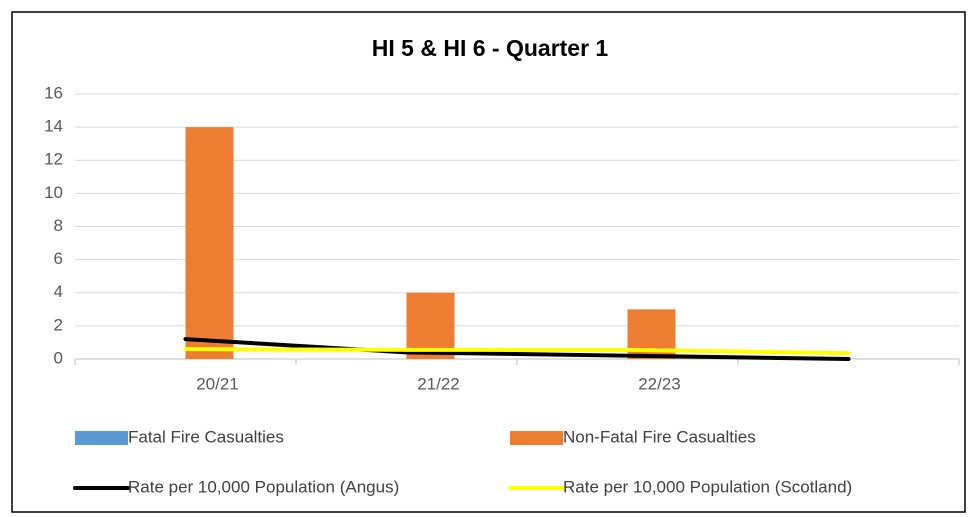  I want to click on legend-label: Rate per 10,000 Population (Angus), so click(263, 486).